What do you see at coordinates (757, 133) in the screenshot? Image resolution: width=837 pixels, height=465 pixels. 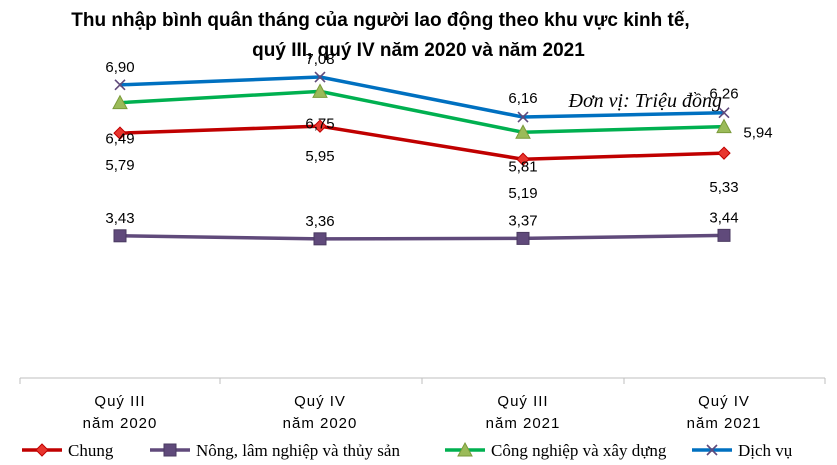 I see `data-label-2-3: 5,94` at bounding box center [757, 133].